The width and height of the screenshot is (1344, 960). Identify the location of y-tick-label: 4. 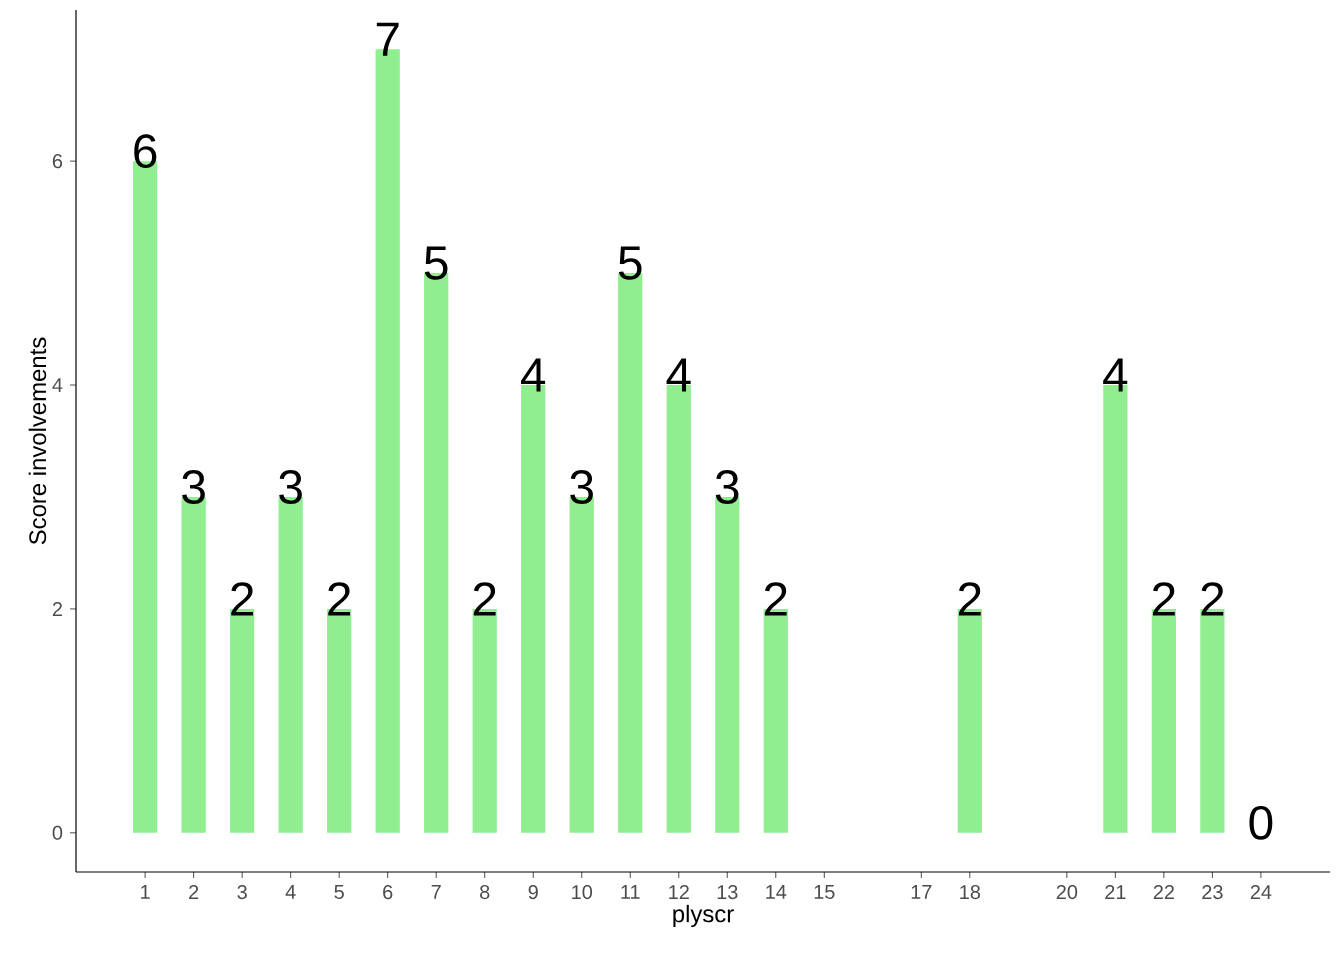
(57, 385).